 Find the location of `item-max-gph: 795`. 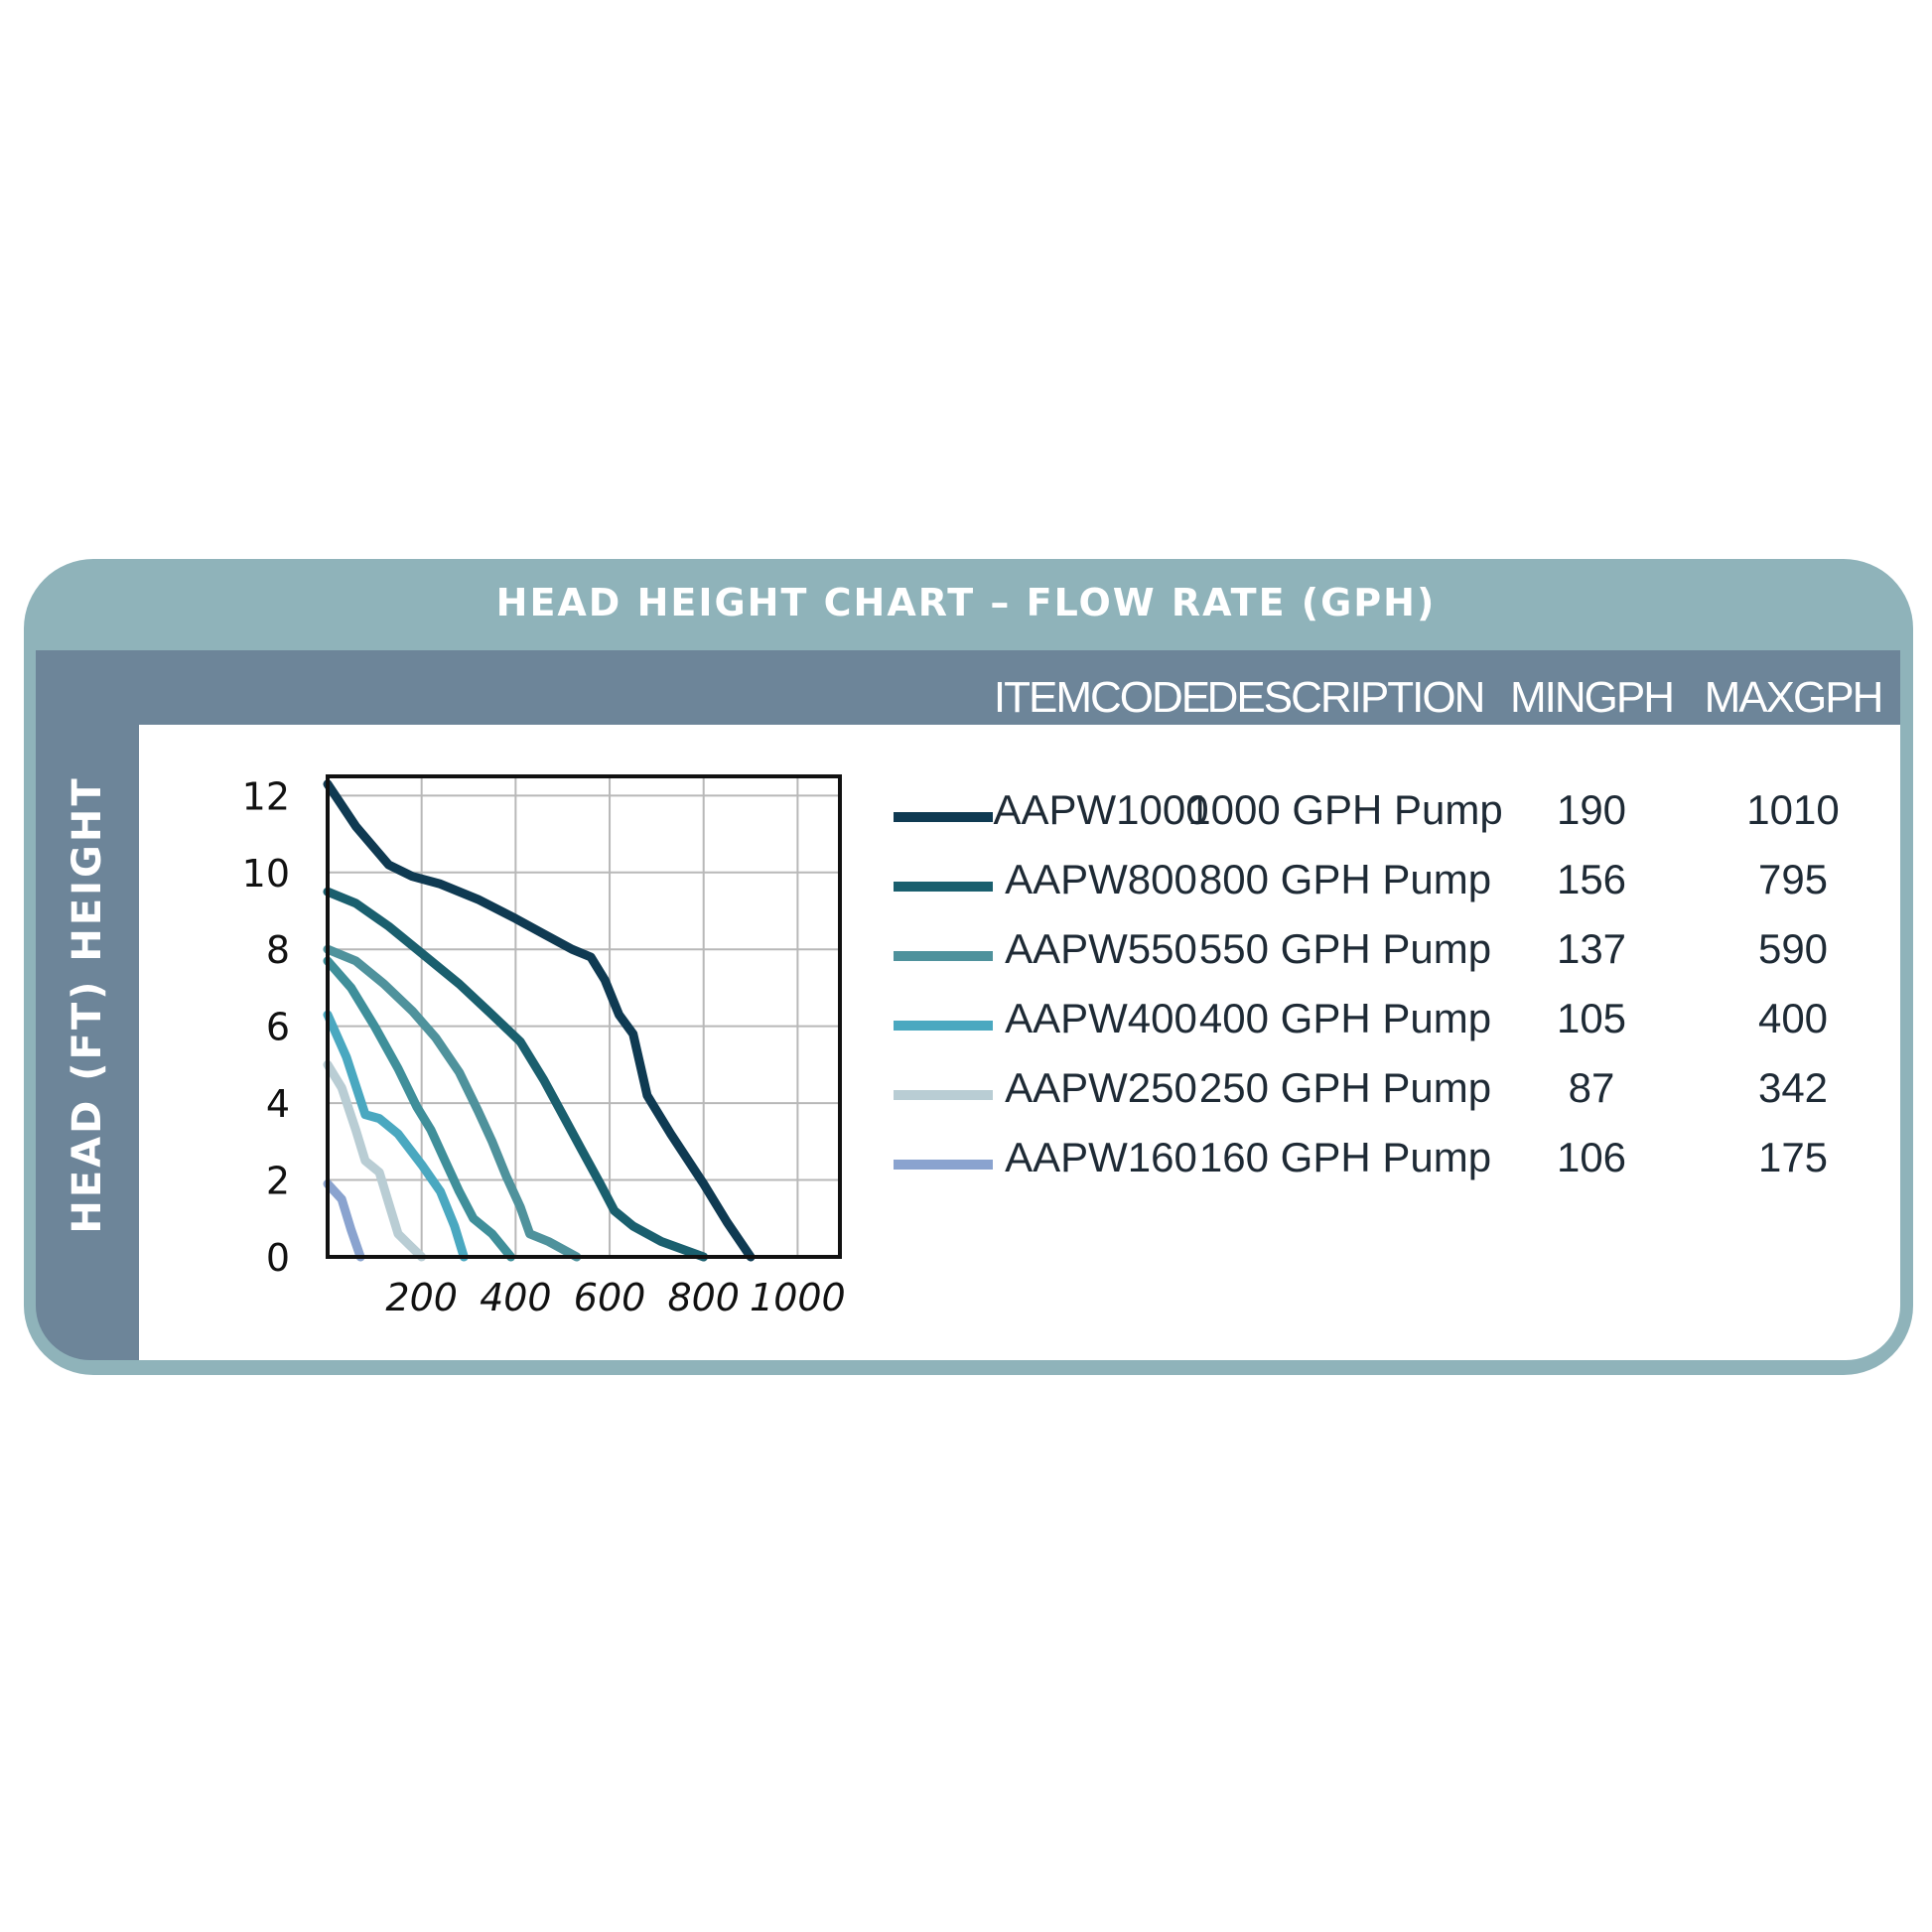

item-max-gph: 795 is located at coordinates (1793, 879).